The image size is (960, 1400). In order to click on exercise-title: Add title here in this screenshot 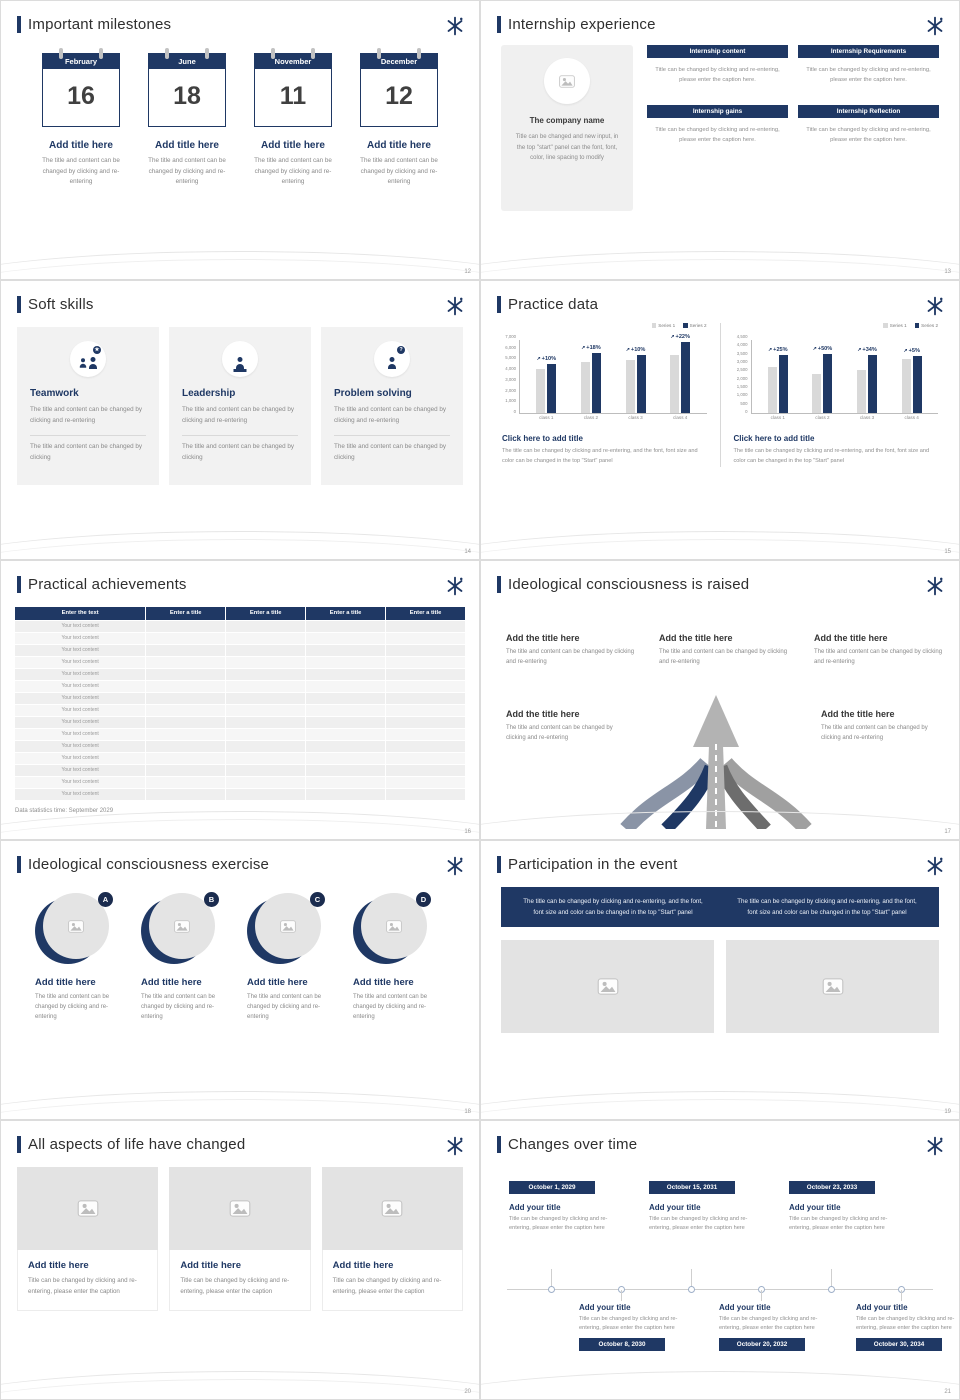, I will do `click(171, 982)`.